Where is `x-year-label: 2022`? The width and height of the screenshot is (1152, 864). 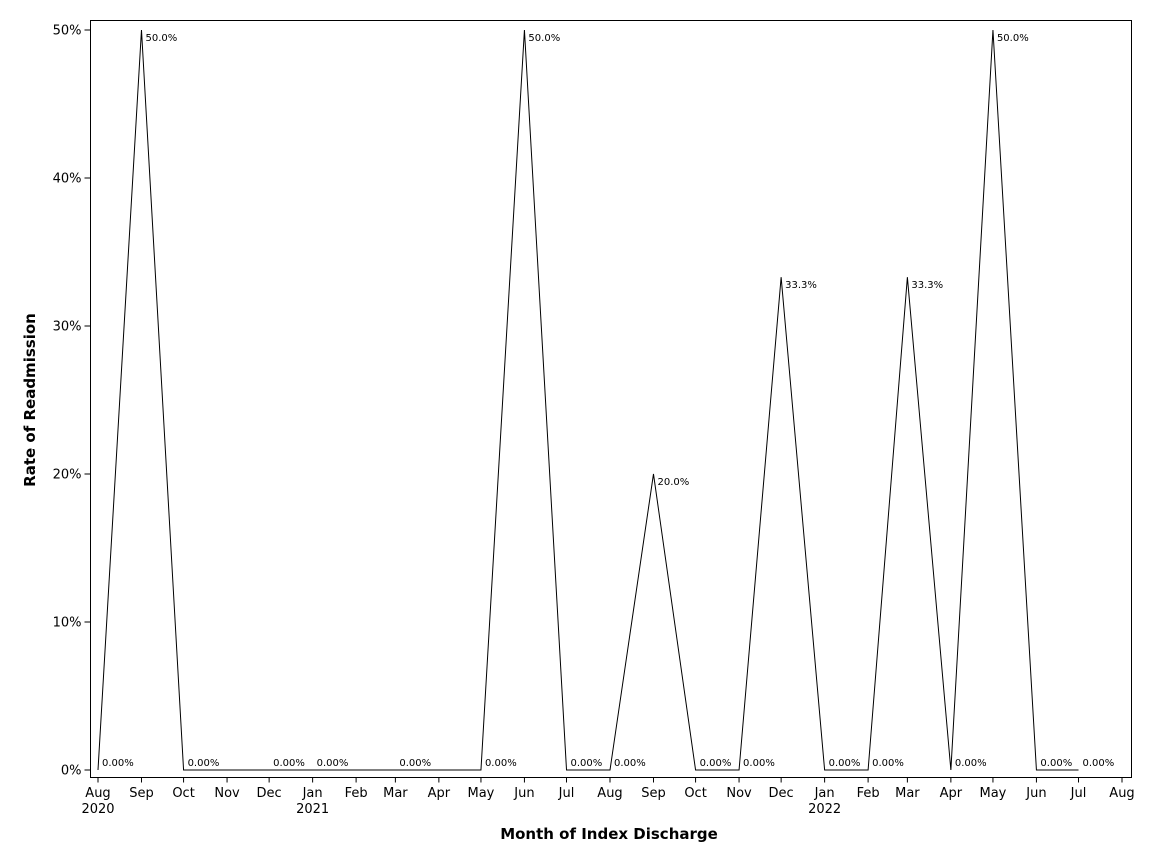 x-year-label: 2022 is located at coordinates (824, 809).